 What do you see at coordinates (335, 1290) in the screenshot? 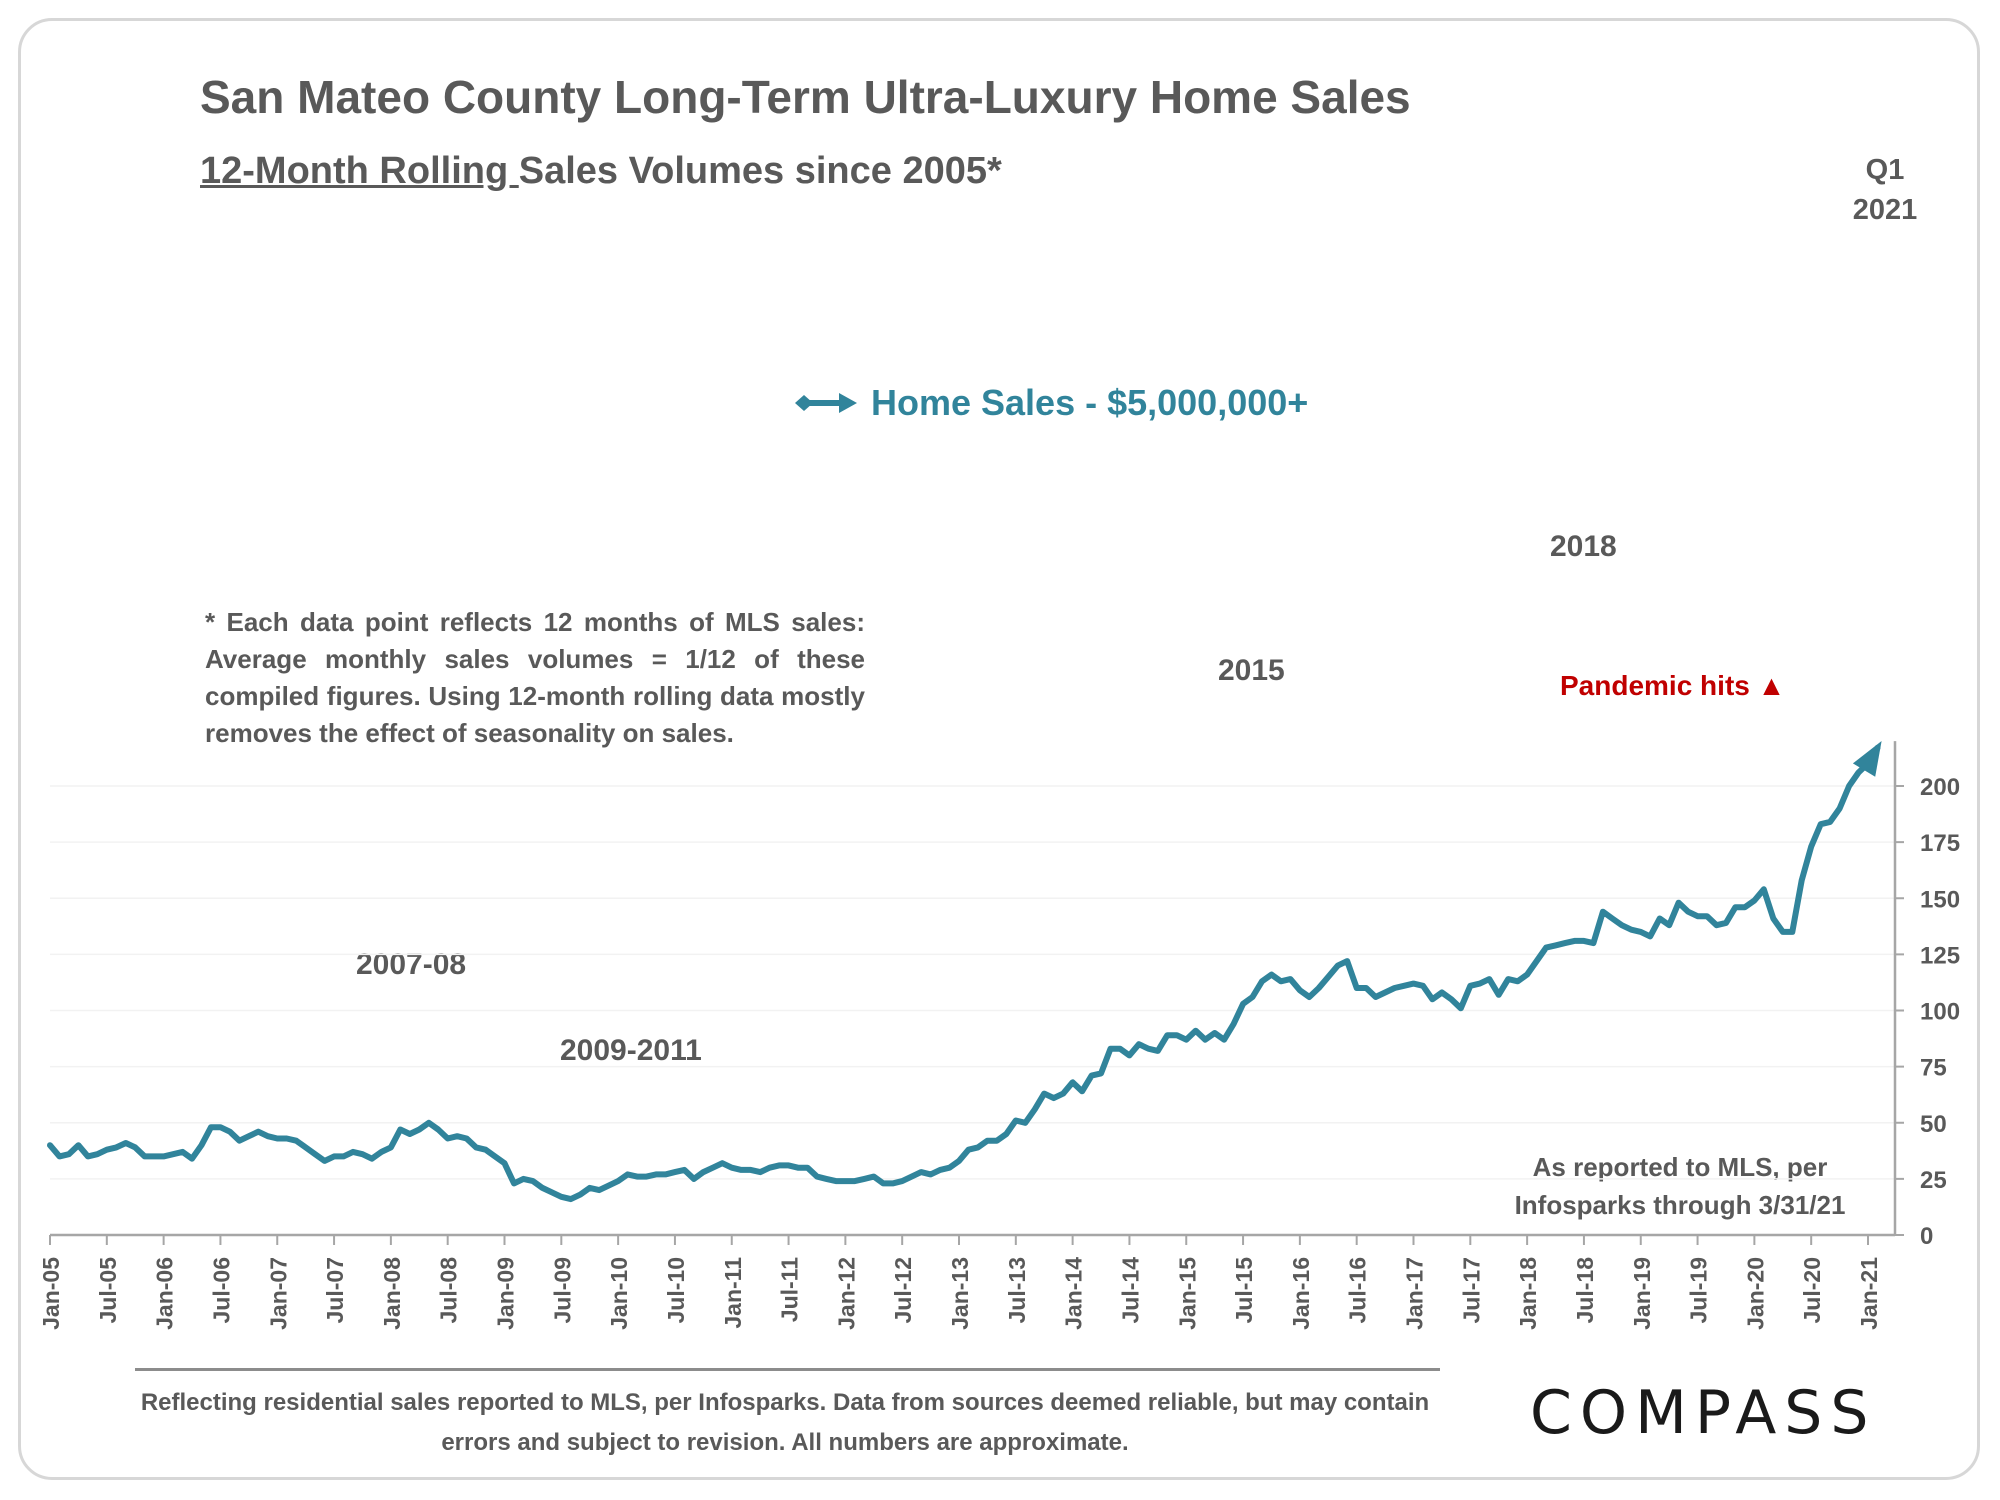
I see `x-tick-label: Jul-07` at bounding box center [335, 1290].